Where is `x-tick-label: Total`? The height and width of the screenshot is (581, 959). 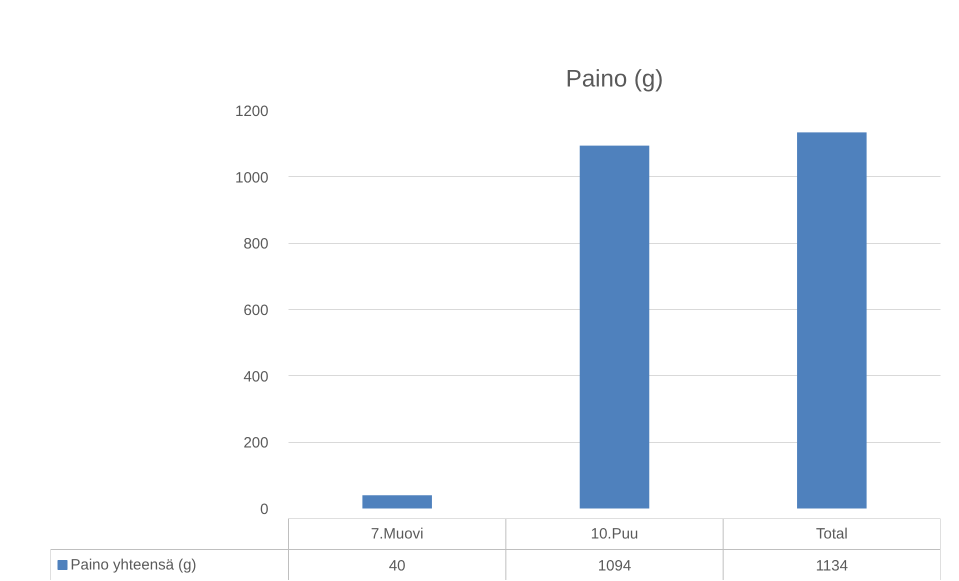
x-tick-label: Total is located at coordinates (832, 534).